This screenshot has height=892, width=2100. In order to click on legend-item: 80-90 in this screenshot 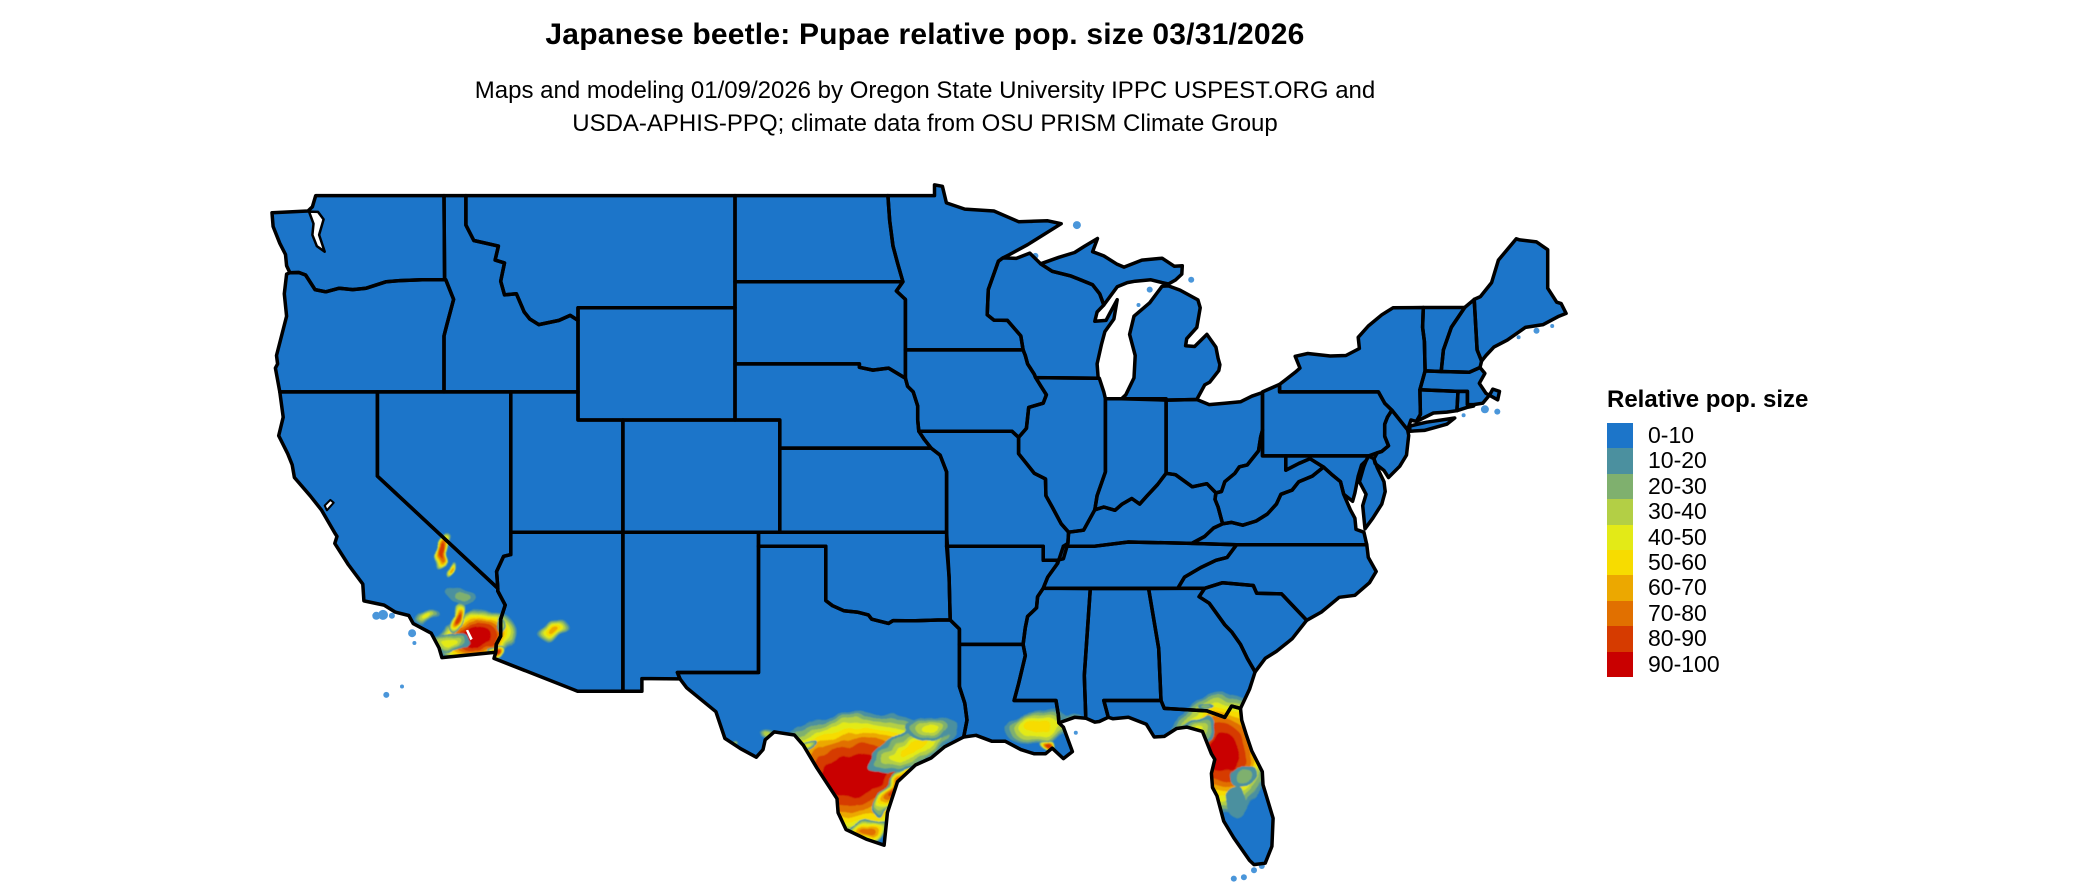, I will do `click(1707, 638)`.